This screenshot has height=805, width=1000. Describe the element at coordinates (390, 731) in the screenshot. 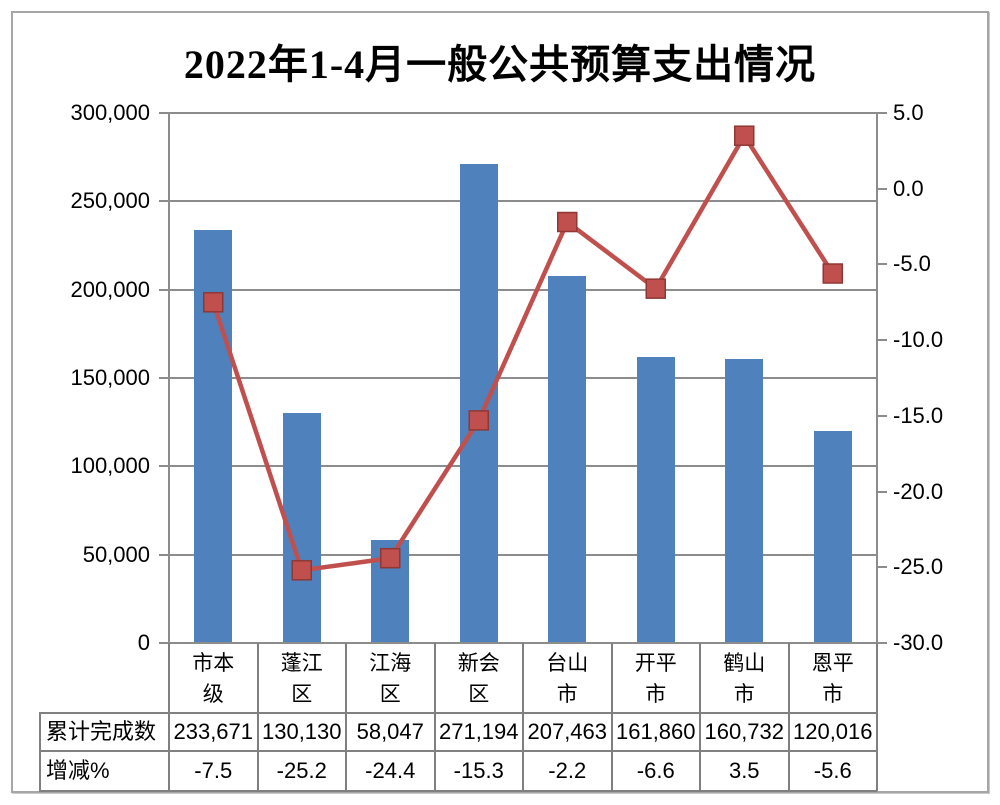

I see `table-cell: 58,047` at that location.